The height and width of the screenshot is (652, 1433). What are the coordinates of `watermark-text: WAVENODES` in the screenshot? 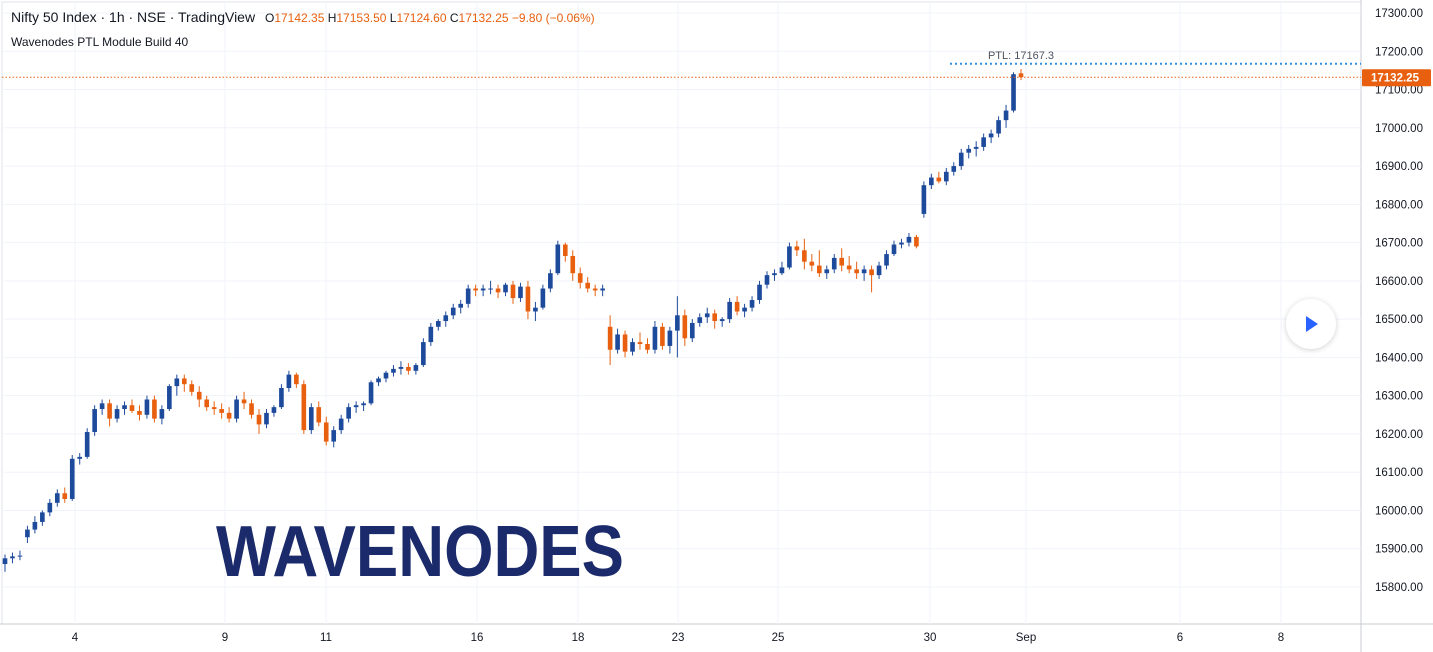 It's located at (420, 552).